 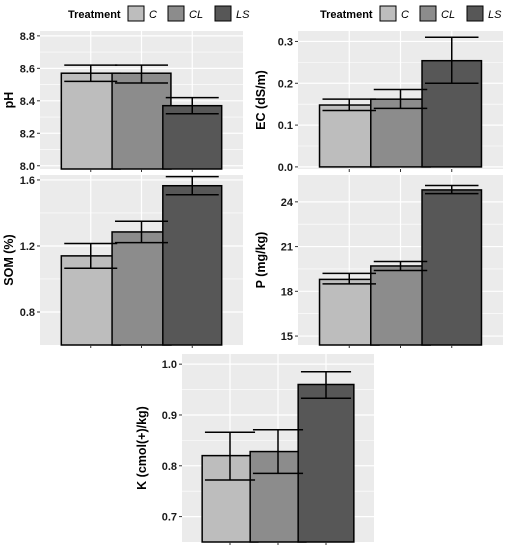 What do you see at coordinates (169, 416) in the screenshot?
I see `y-tick-label: 0.9` at bounding box center [169, 416].